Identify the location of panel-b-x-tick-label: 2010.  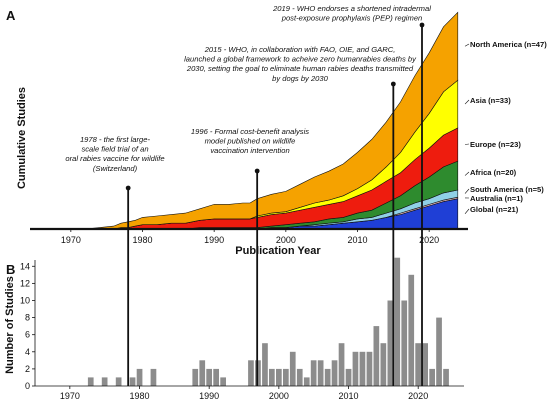
(349, 396).